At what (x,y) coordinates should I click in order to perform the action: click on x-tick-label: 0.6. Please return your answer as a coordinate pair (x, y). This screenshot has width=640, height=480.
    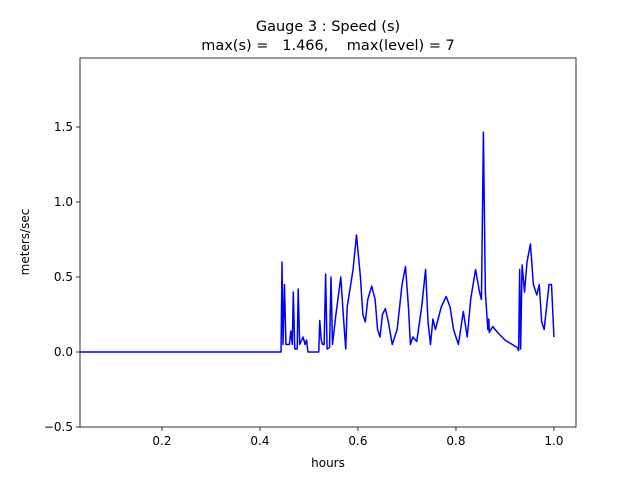
    Looking at the image, I should click on (357, 441).